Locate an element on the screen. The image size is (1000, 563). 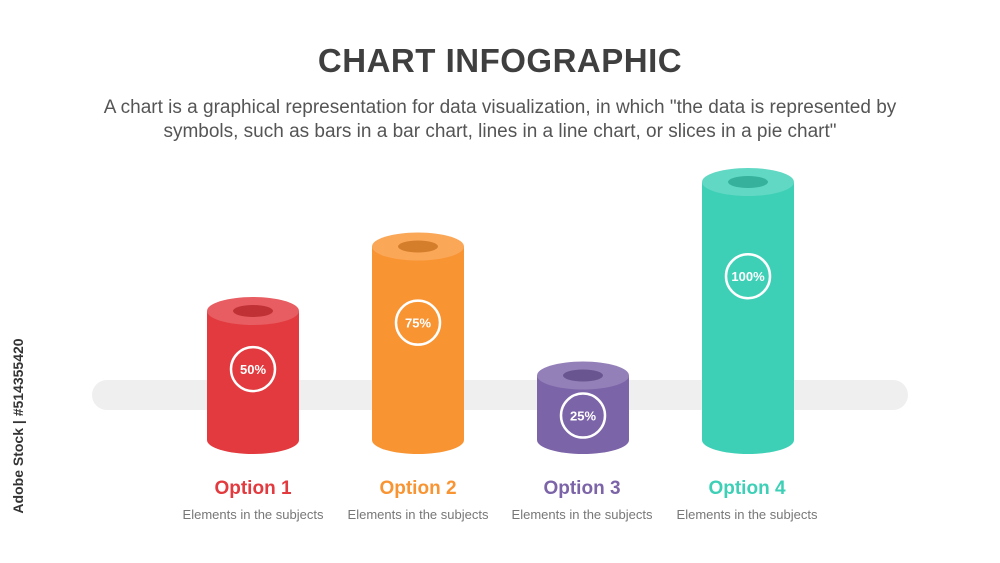
bar-data-label-2: 75% is located at coordinates (418, 323).